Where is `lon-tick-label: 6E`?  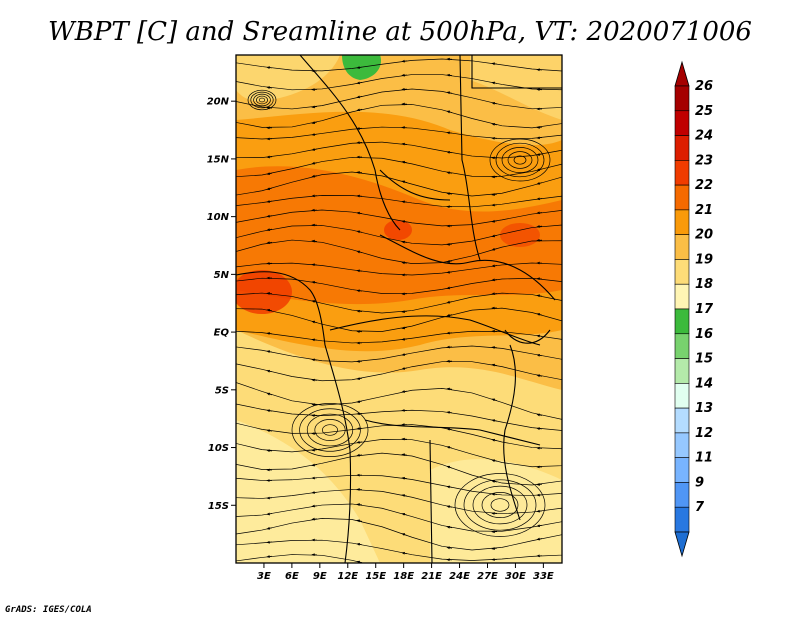 lon-tick-label: 6E is located at coordinates (292, 576).